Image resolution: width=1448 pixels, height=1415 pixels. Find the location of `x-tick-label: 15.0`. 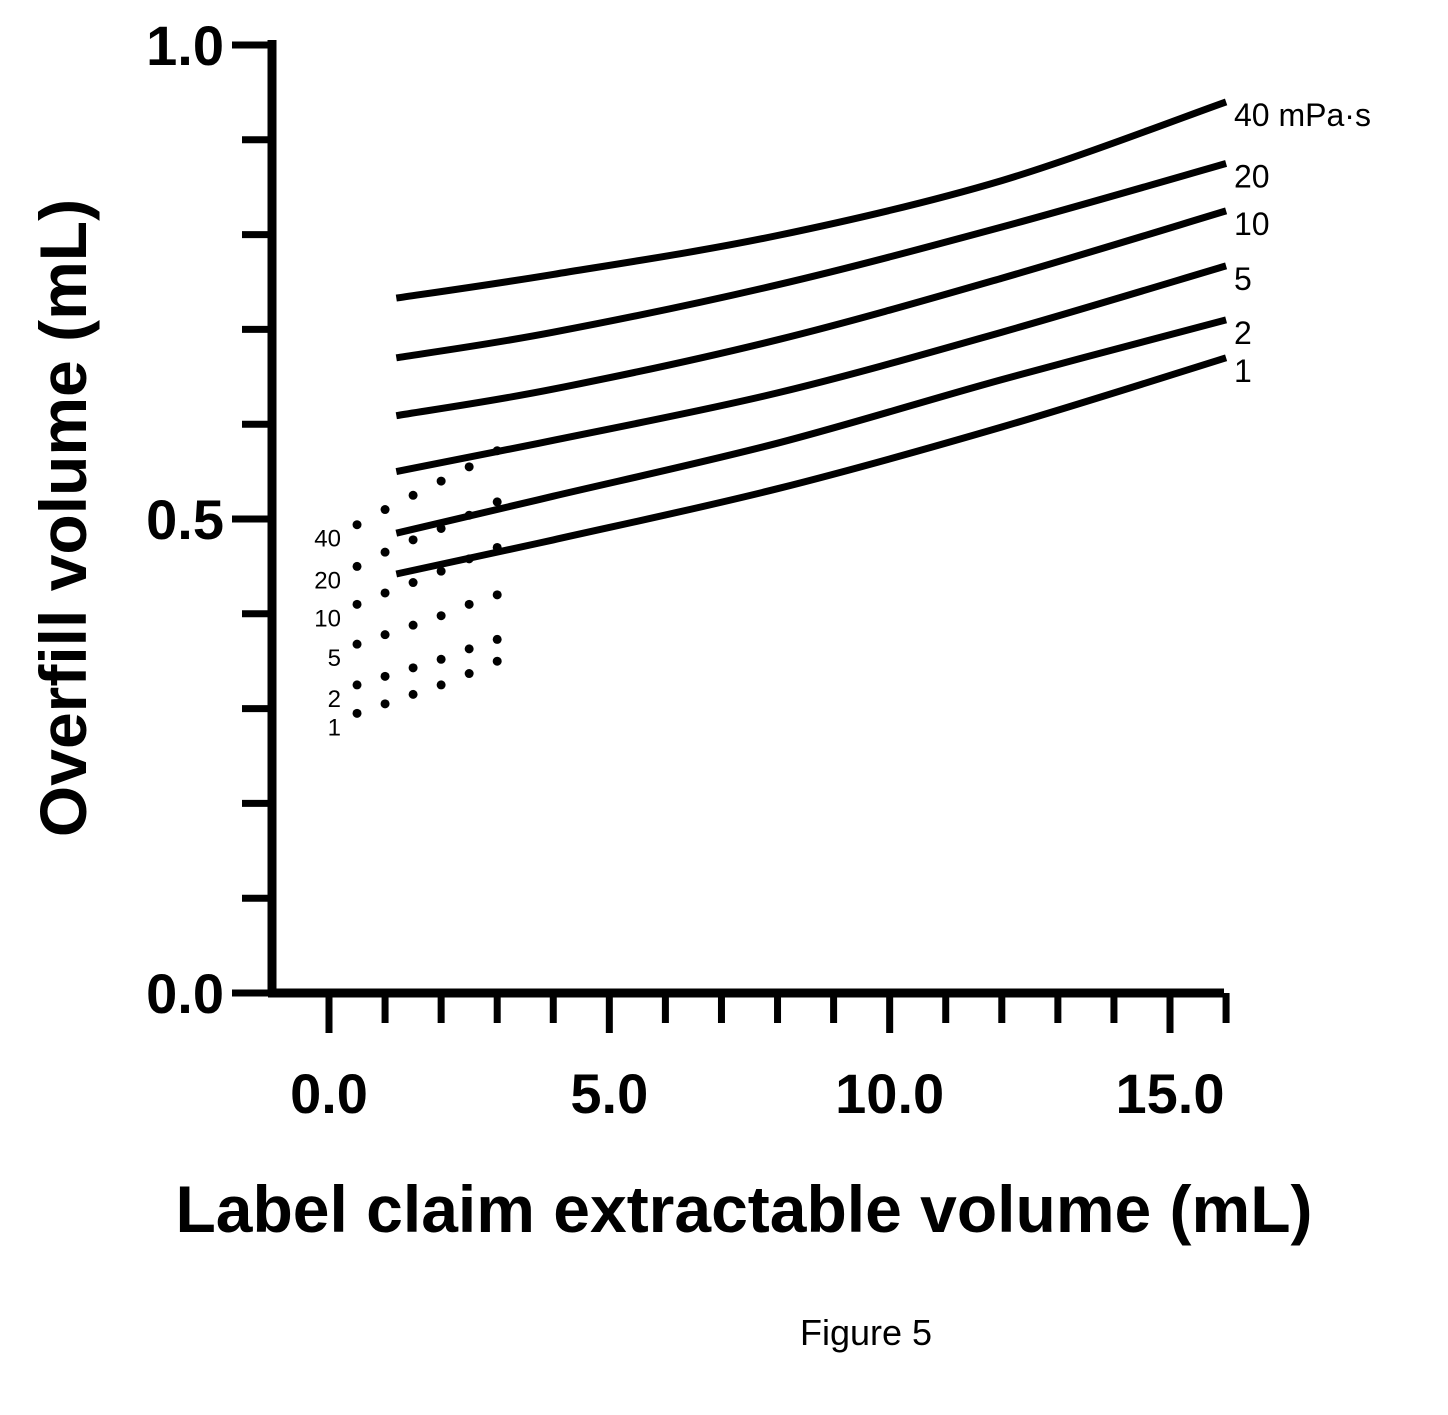

x-tick-label: 15.0 is located at coordinates (1170, 1093).